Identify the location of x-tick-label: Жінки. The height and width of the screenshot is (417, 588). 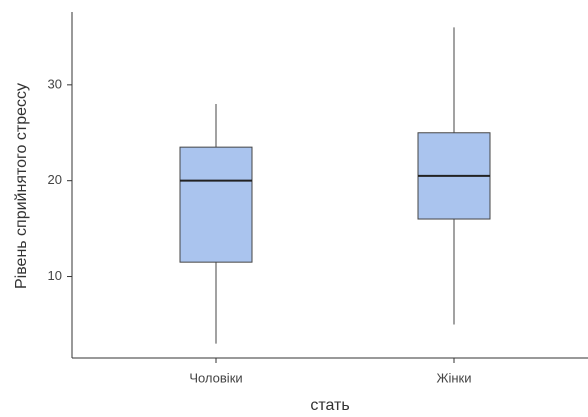
(453, 377).